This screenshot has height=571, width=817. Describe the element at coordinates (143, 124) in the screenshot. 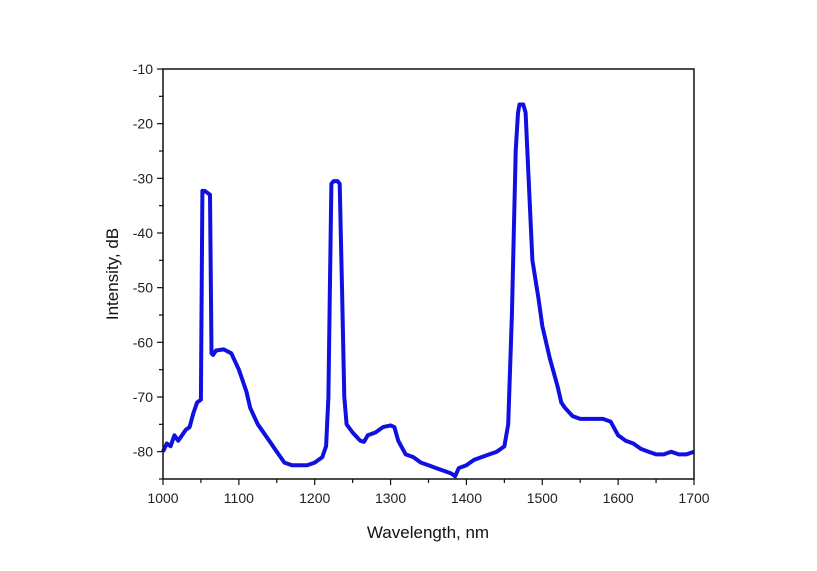

I see `y-tick-label: -20` at that location.